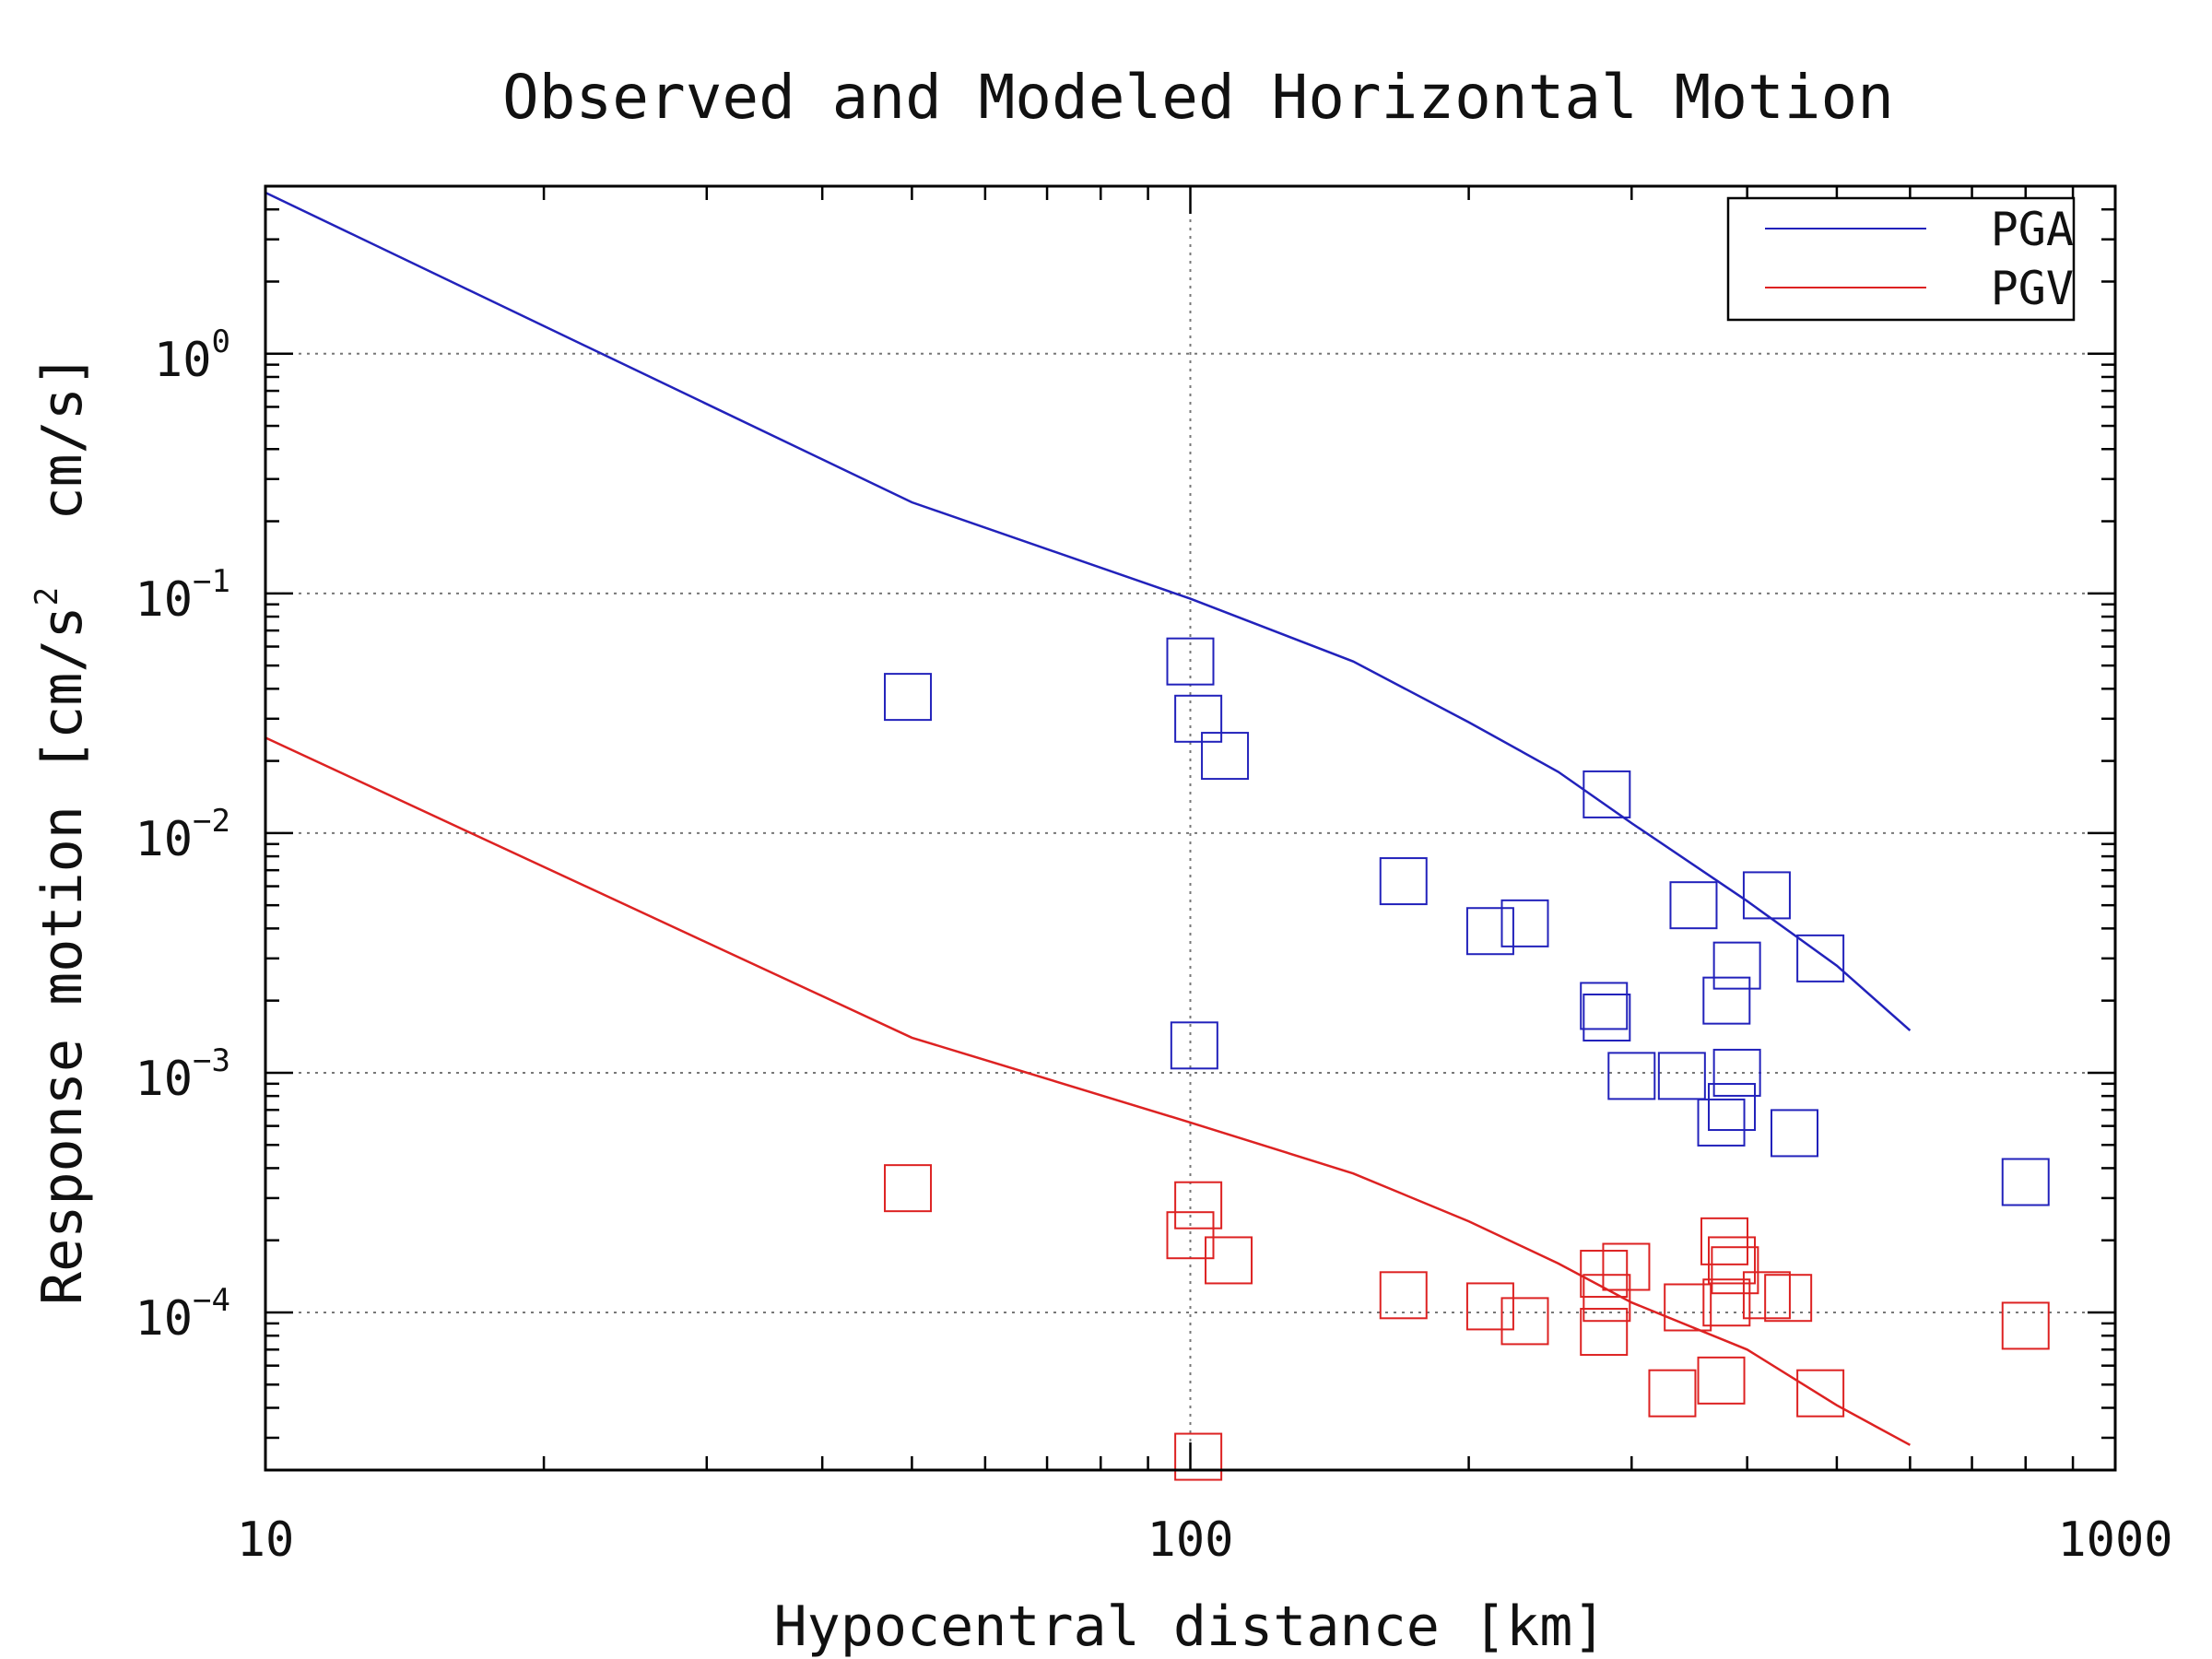  Describe the element at coordinates (2114, 1540) in the screenshot. I see `x-tick-label: 1000` at that location.